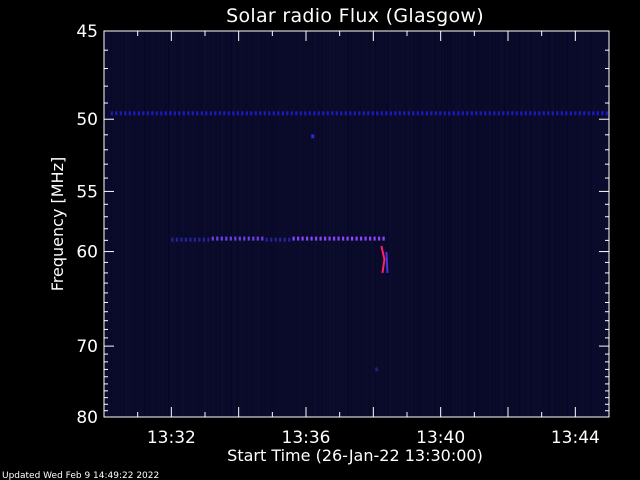  I want to click on x-tick-label: 13:40, so click(440, 438).